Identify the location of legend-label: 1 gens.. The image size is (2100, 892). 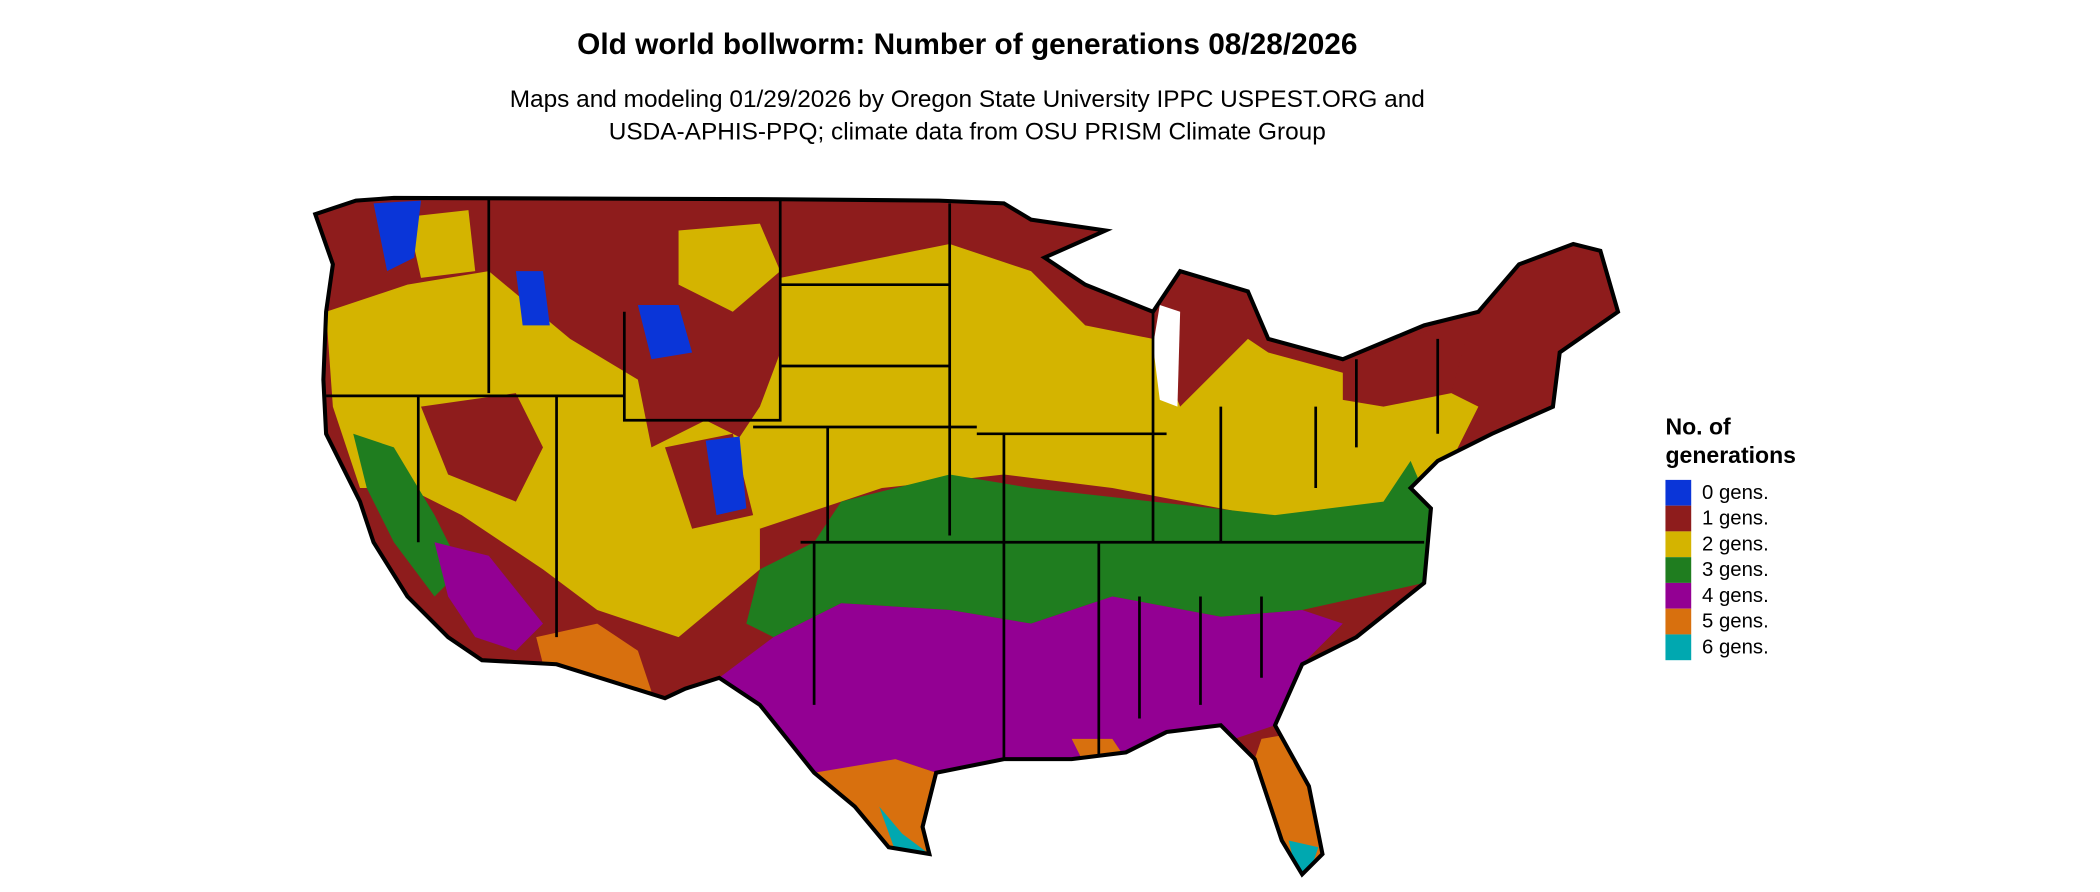
(1735, 519).